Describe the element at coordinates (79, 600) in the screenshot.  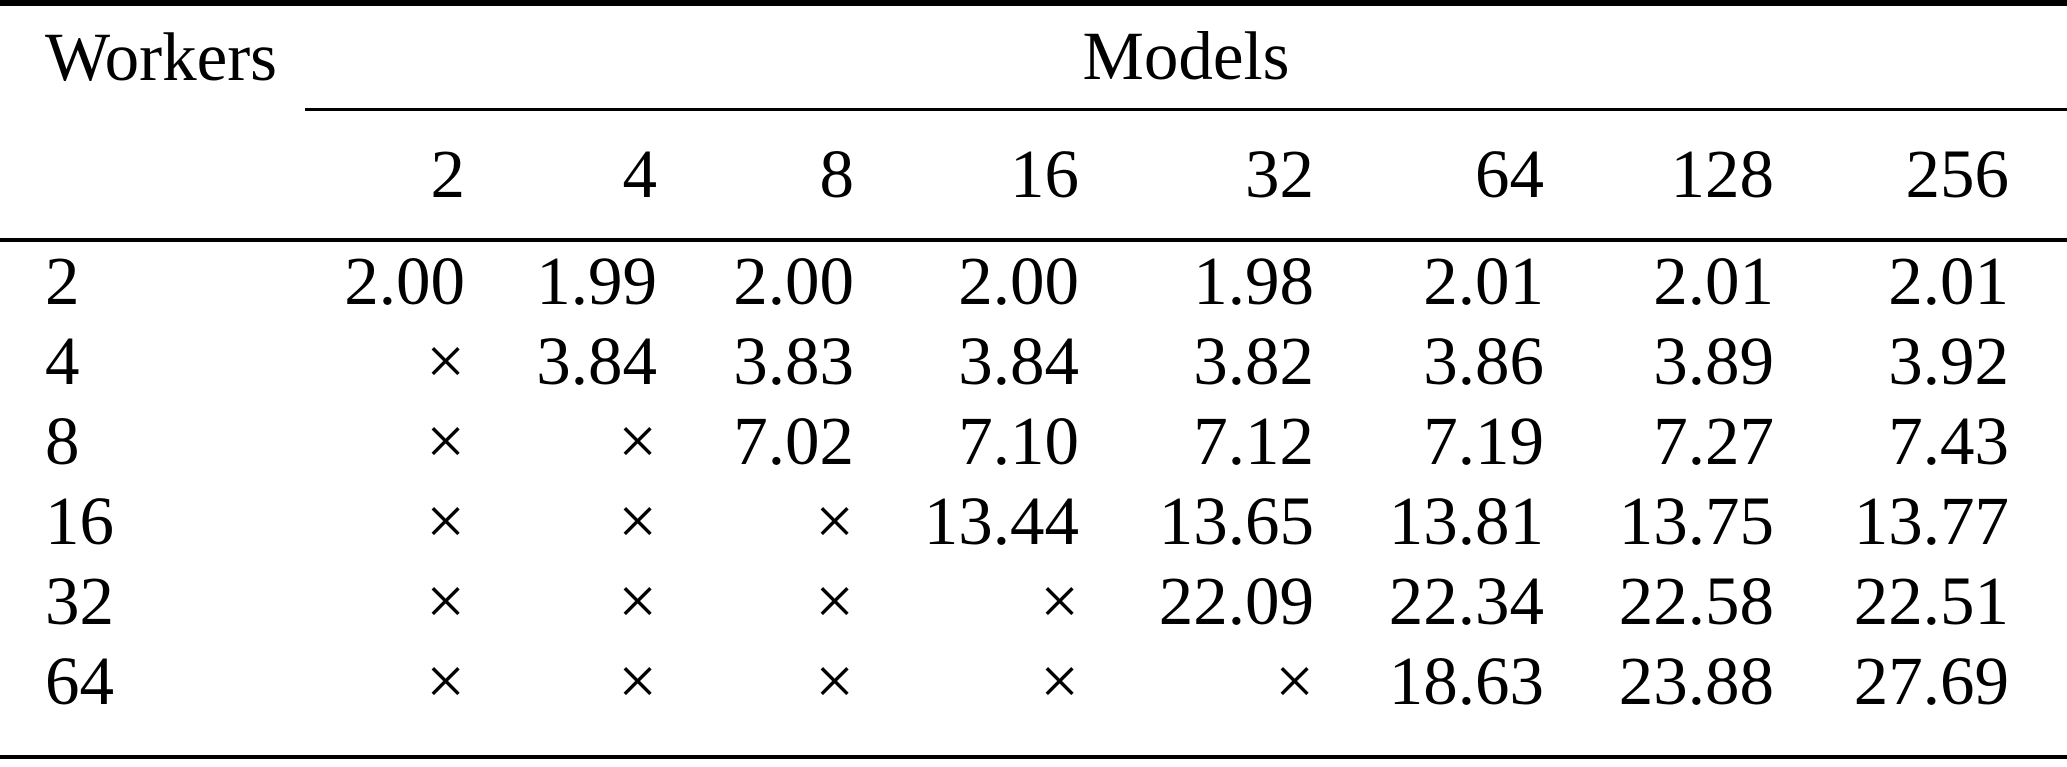
I see `row-label: 32` at that location.